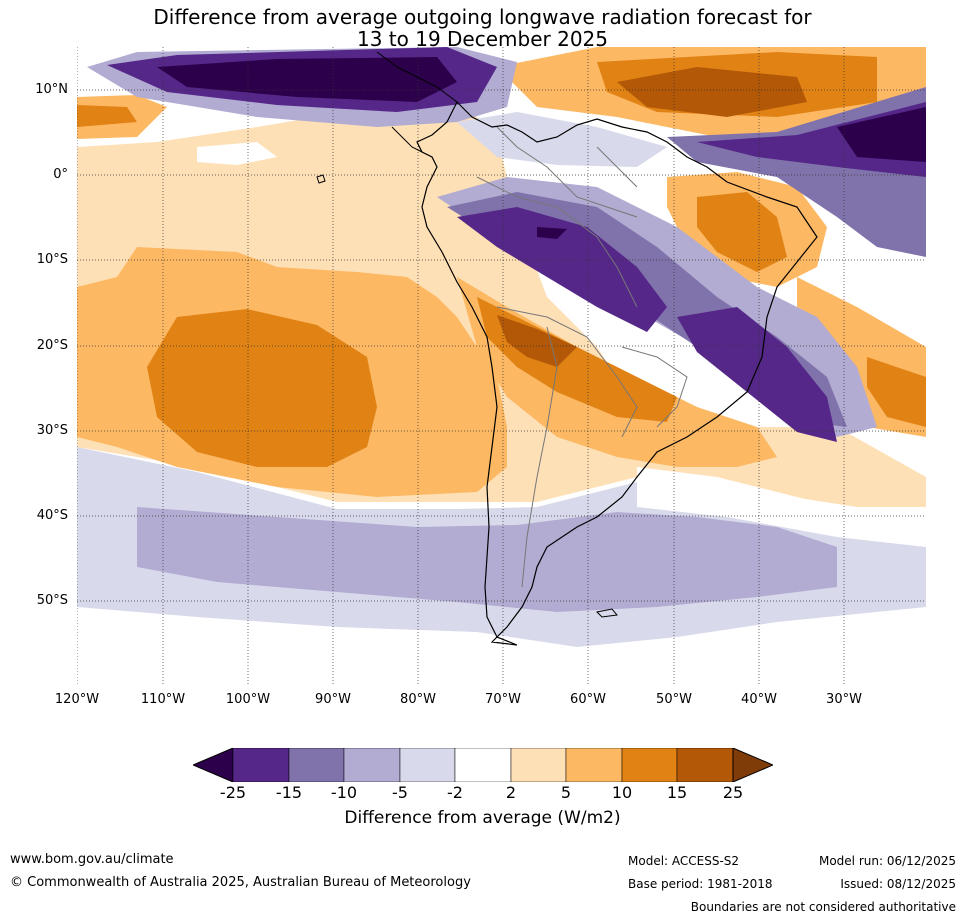 This screenshot has width=965, height=919. Describe the element at coordinates (582, 357) in the screenshot. I see `country-borders` at that location.